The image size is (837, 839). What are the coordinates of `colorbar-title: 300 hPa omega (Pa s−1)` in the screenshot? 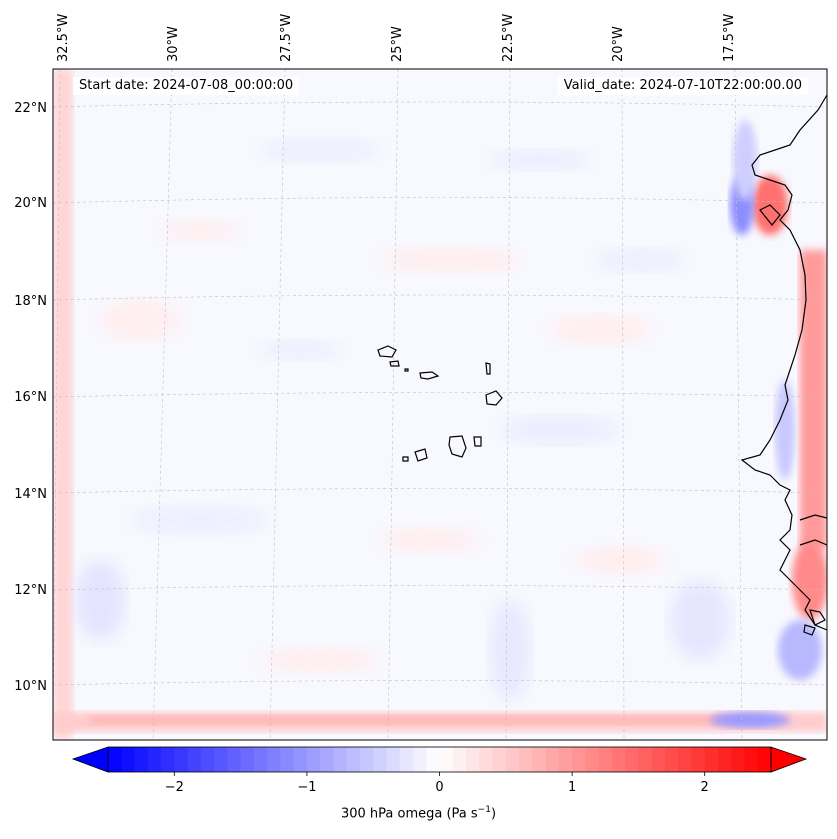 It's located at (418, 813).